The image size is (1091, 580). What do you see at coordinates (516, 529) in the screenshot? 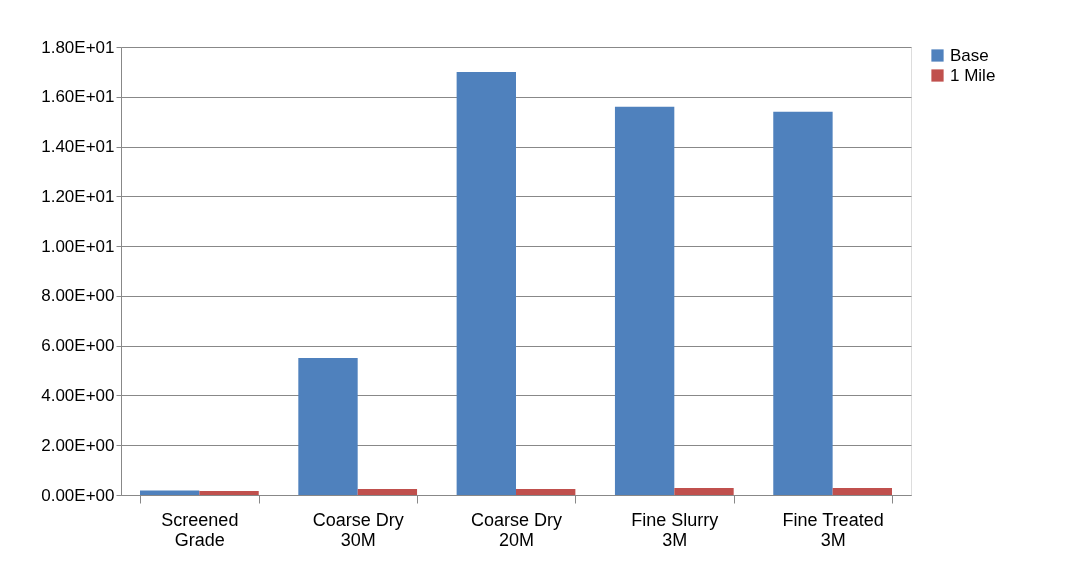
I see `x-tick-label: Coarse Dry 20M` at bounding box center [516, 529].